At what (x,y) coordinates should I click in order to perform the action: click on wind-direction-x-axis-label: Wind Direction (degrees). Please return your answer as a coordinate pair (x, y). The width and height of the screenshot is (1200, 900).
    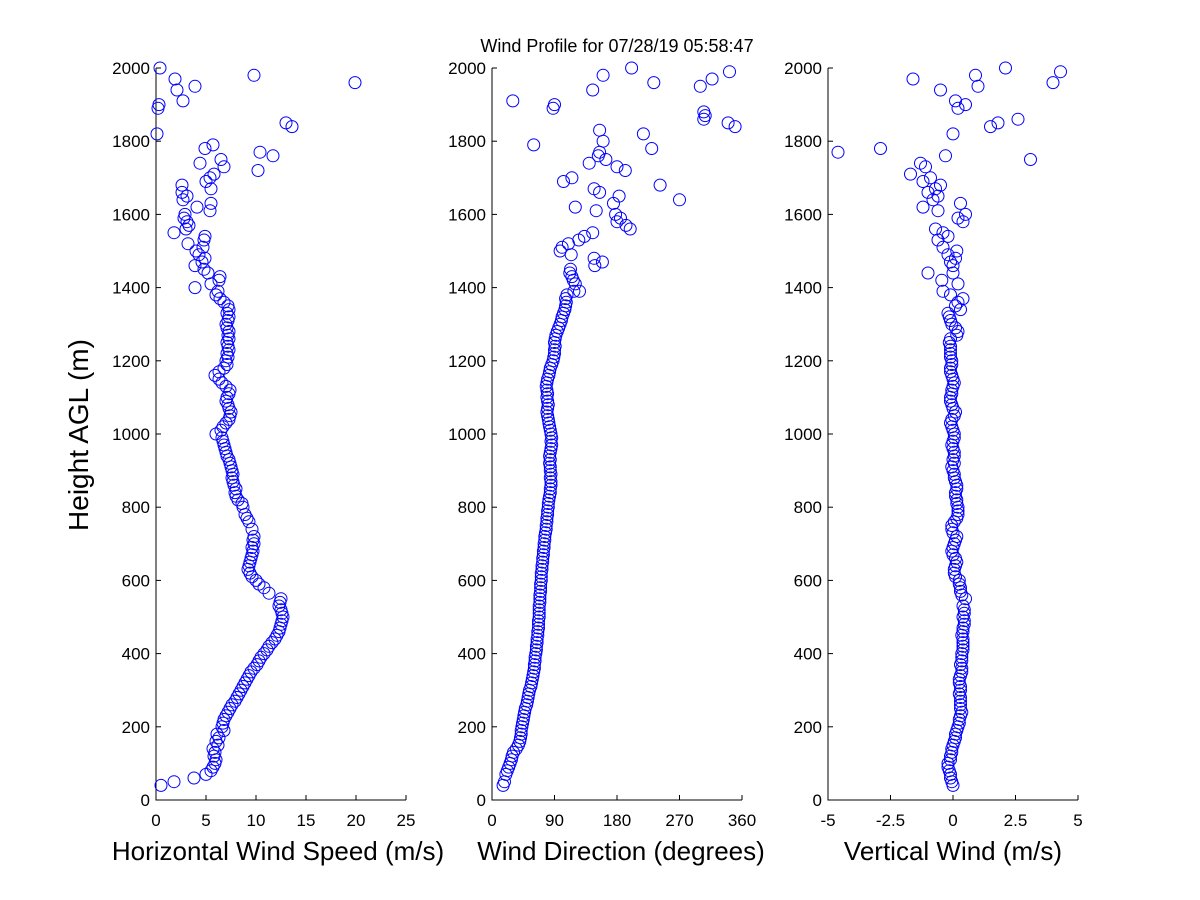
    Looking at the image, I should click on (621, 851).